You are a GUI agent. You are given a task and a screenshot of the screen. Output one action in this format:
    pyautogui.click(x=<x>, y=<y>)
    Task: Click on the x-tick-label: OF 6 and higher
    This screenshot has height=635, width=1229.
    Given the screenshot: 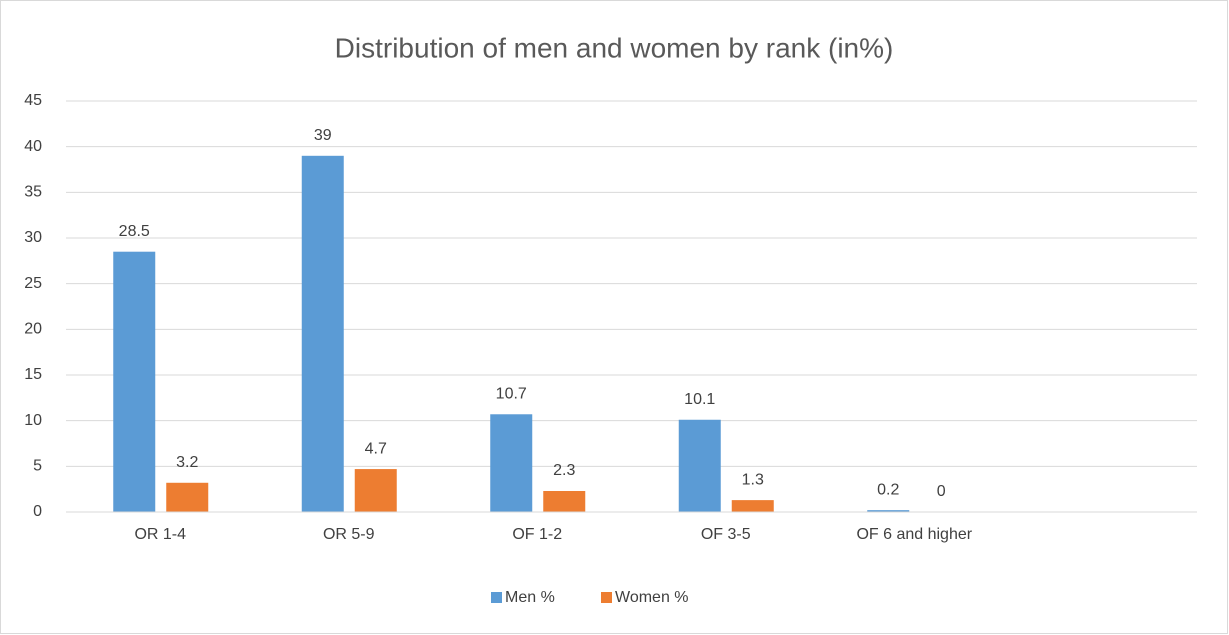 What is the action you would take?
    pyautogui.click(x=914, y=534)
    